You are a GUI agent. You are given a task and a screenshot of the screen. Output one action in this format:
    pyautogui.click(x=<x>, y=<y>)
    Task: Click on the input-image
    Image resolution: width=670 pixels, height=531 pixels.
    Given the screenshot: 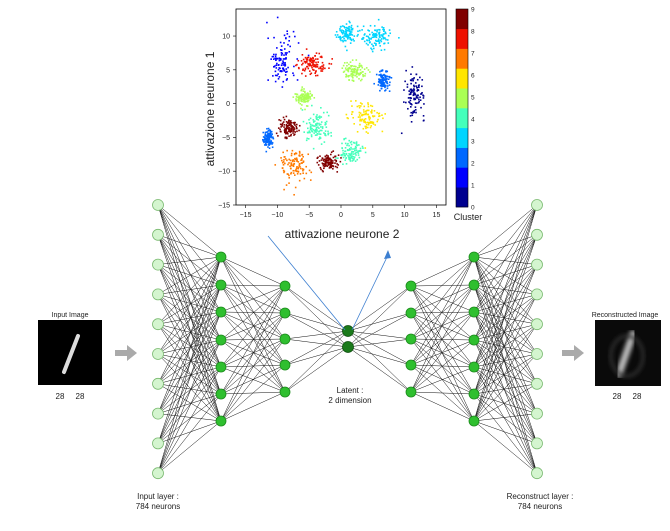 What is the action you would take?
    pyautogui.click(x=70, y=352)
    